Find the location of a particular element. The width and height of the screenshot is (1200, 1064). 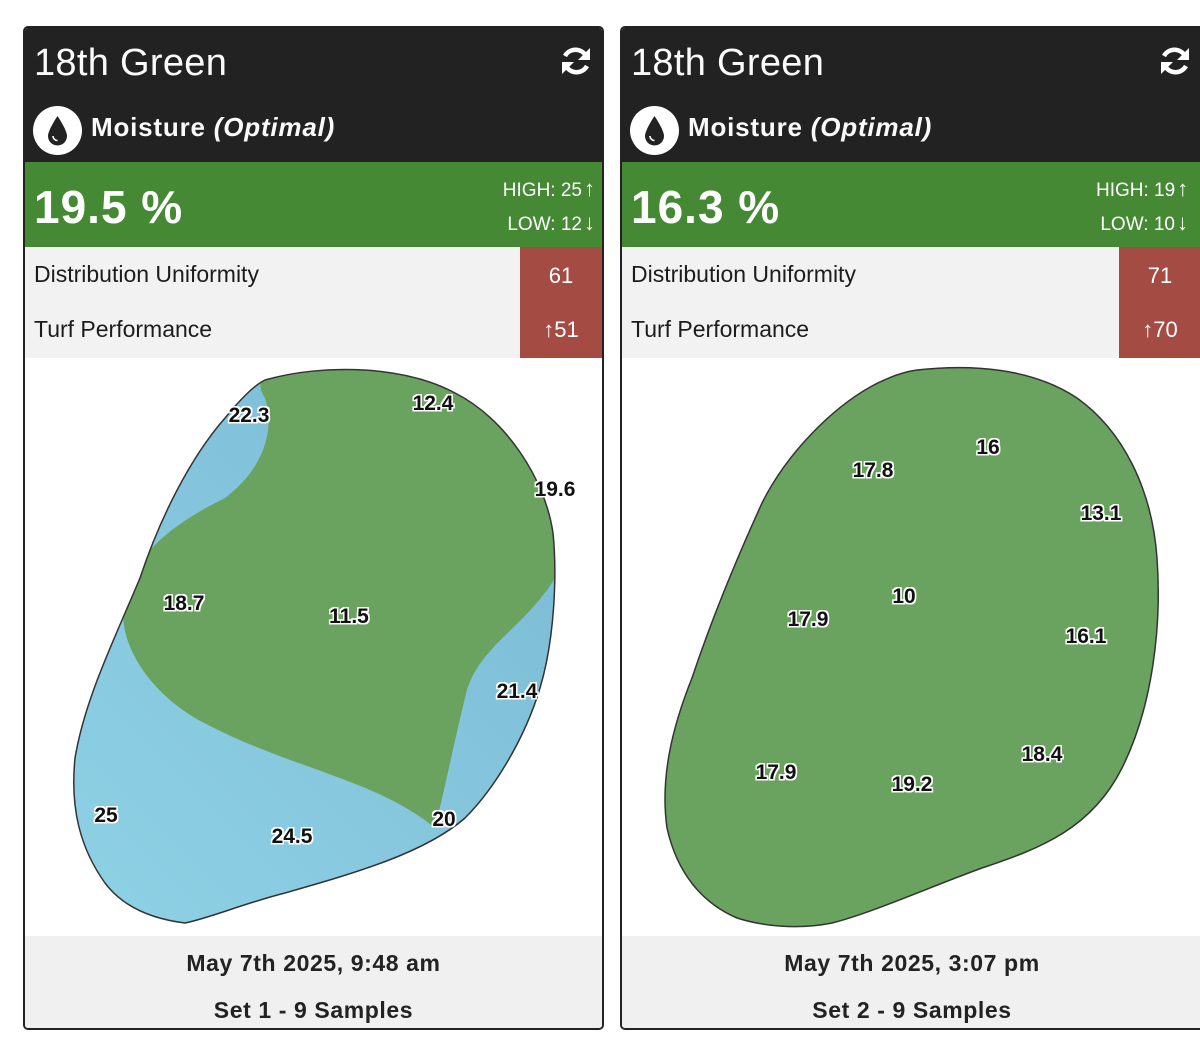

sample-value: 17.8 is located at coordinates (873, 470).